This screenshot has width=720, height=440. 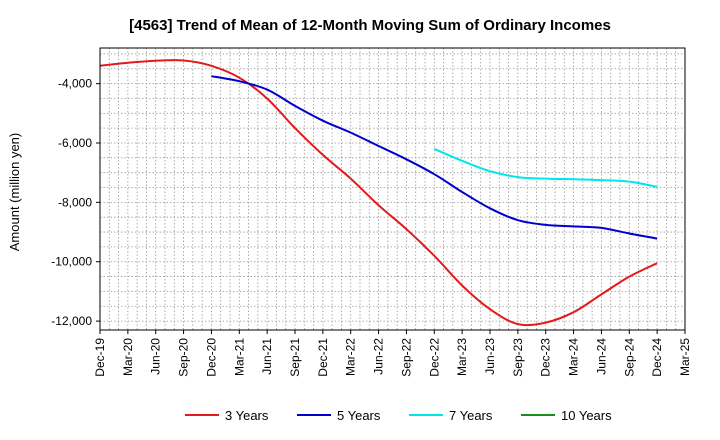 What do you see at coordinates (406, 357) in the screenshot?
I see `x-tick-label: Sep-22` at bounding box center [406, 357].